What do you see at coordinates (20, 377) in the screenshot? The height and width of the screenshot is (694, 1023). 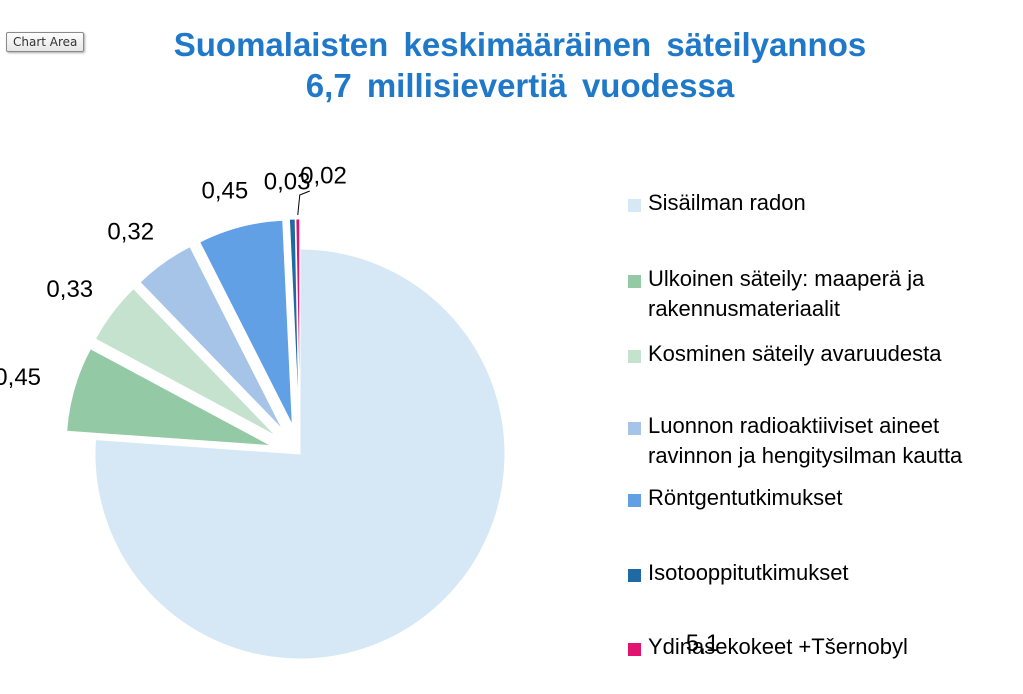 I see `data-label-1: 0,45` at bounding box center [20, 377].